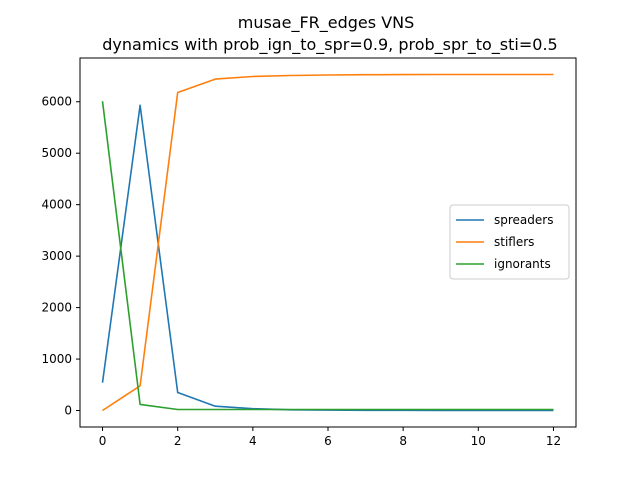 The image size is (640, 480). What do you see at coordinates (56, 102) in the screenshot?
I see `y-tick-label: 6000` at bounding box center [56, 102].